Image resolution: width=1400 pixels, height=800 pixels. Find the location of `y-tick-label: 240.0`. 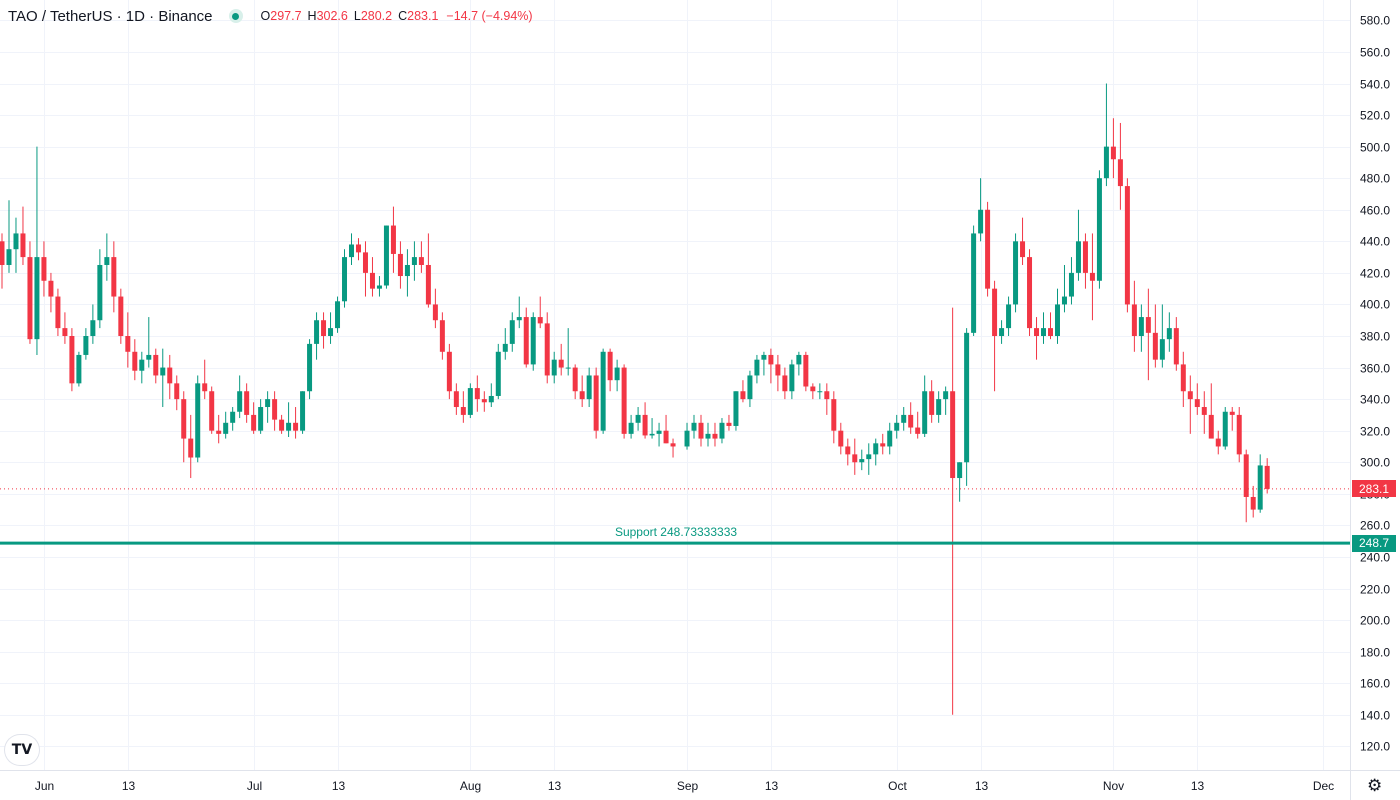

y-tick-label: 240.0 is located at coordinates (1375, 558).